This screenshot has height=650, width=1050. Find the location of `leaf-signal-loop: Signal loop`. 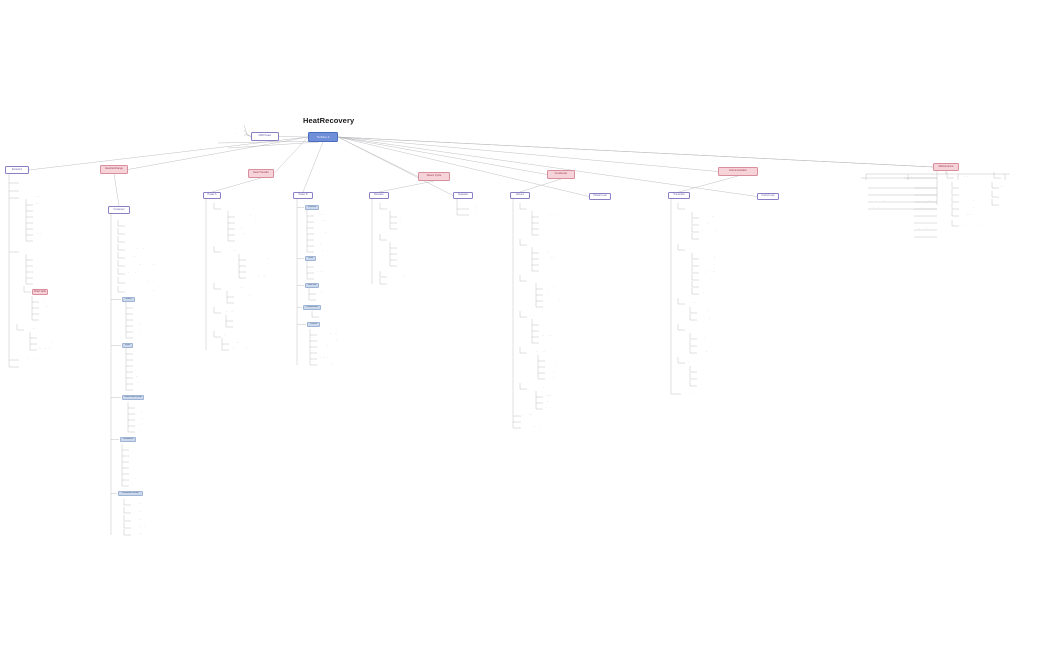

leaf-signal-loop: Signal loop is located at coordinates (691, 361).